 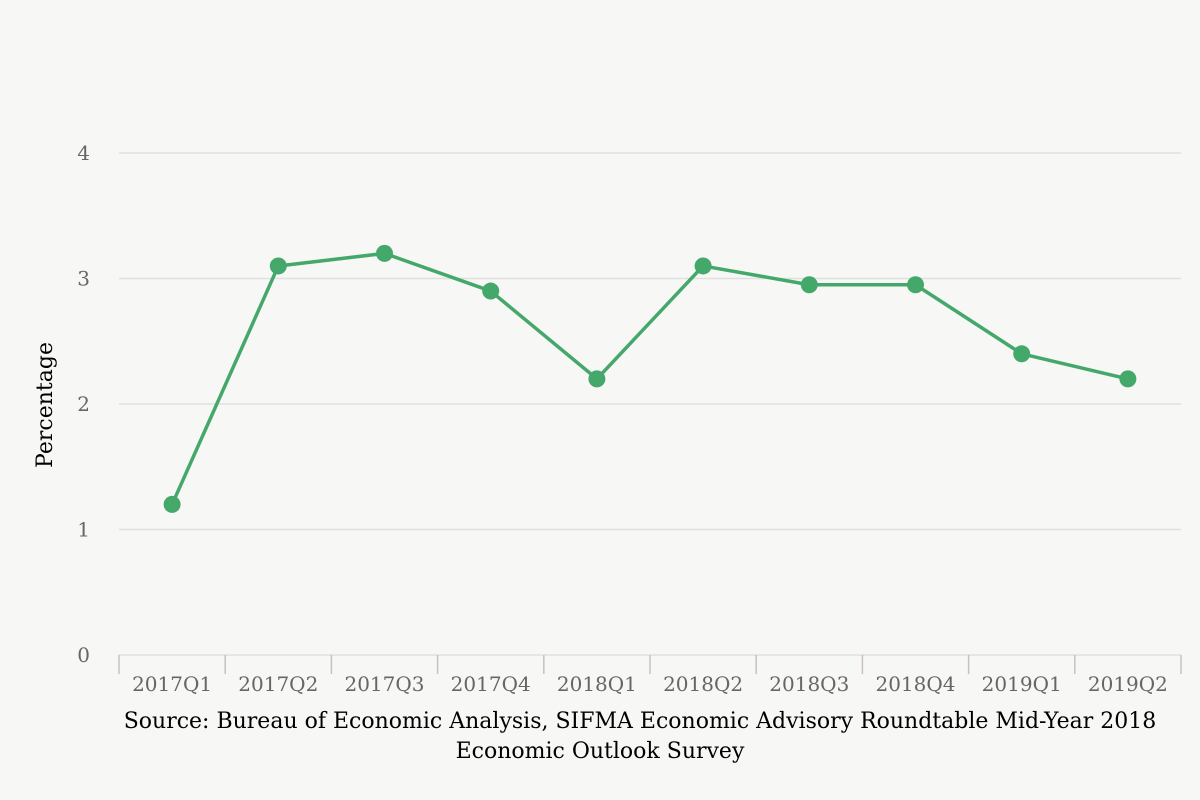 I want to click on data-point-2017Q3, so click(x=384, y=253).